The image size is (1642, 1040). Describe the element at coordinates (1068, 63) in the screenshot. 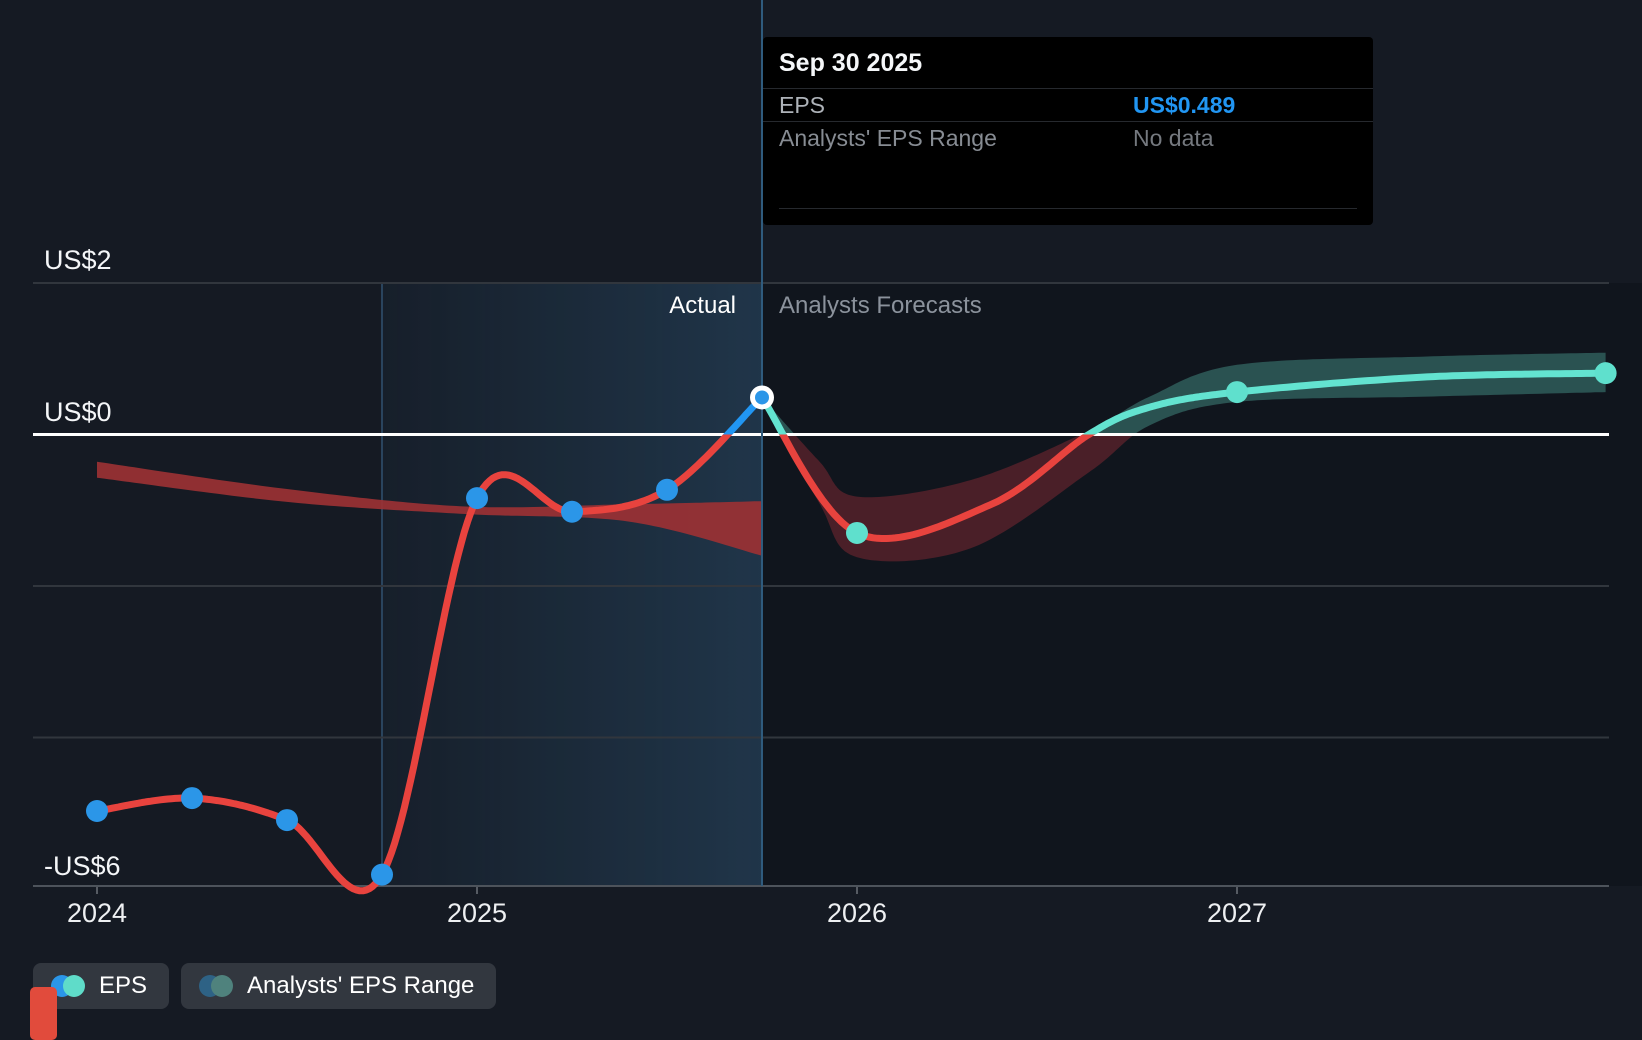

I see `tooltip-date: Sep 30 2025` at that location.